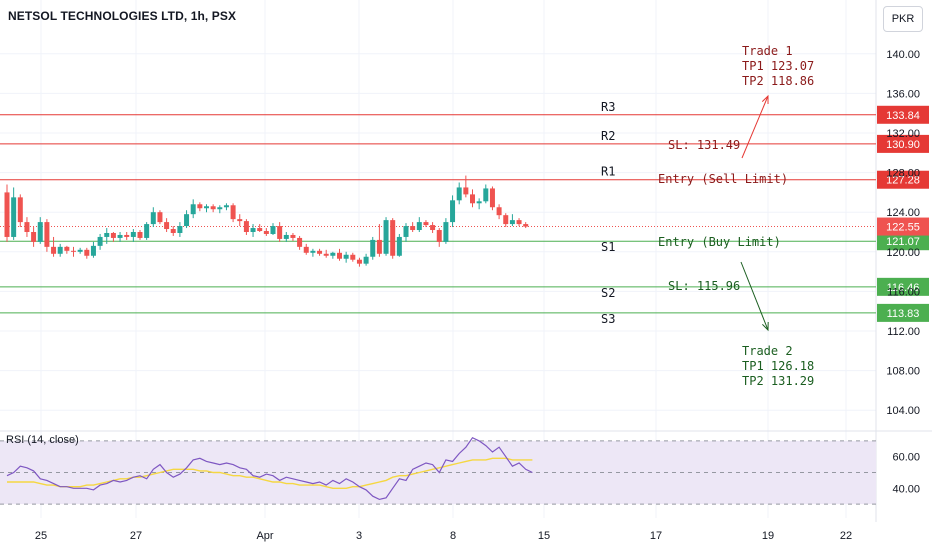  Describe the element at coordinates (608, 319) in the screenshot. I see `level-name-s3: S3` at that location.